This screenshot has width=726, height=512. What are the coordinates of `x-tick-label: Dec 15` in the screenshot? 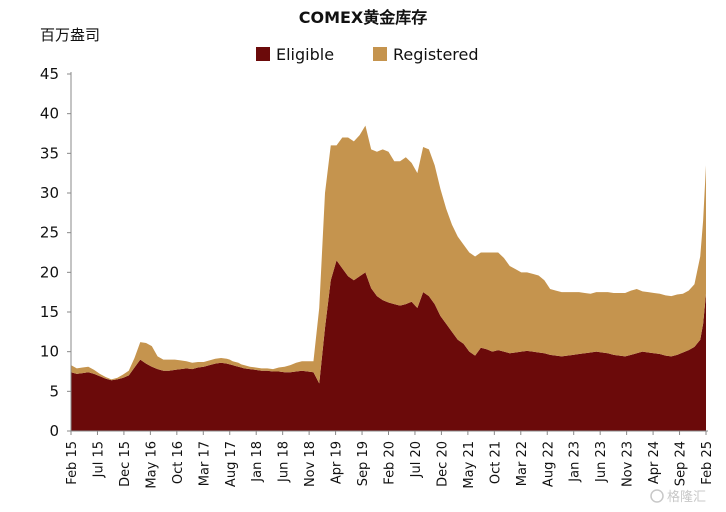 It's located at (125, 464).